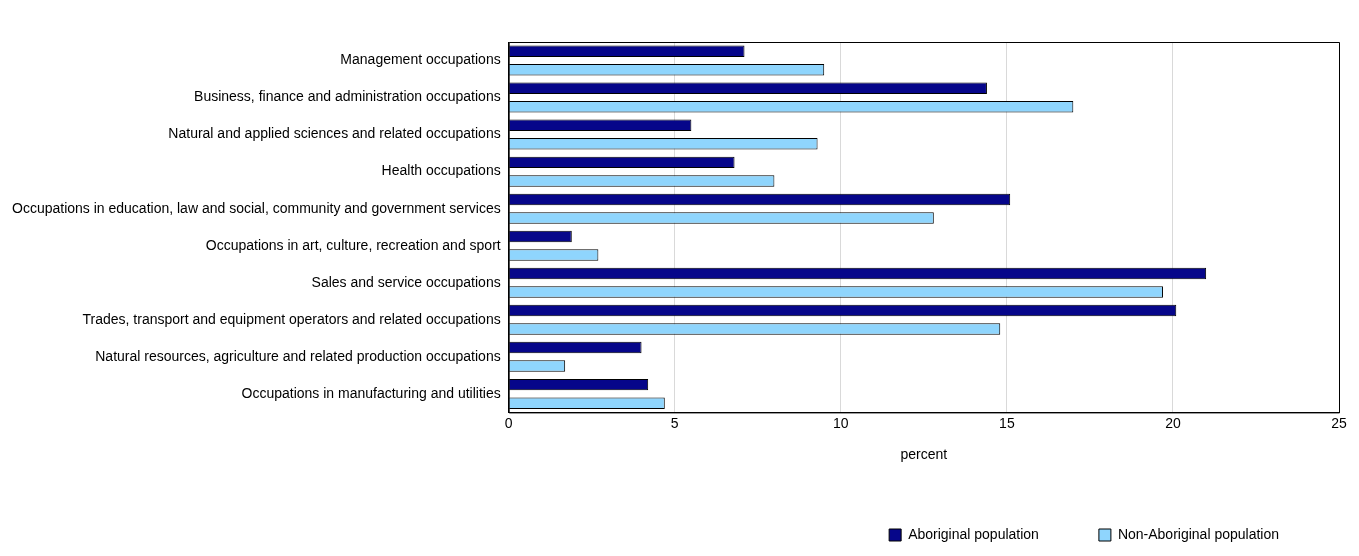 The image size is (1359, 556). Describe the element at coordinates (347, 96) in the screenshot. I see `y-tick-label: Business, finance and administration occupations` at that location.